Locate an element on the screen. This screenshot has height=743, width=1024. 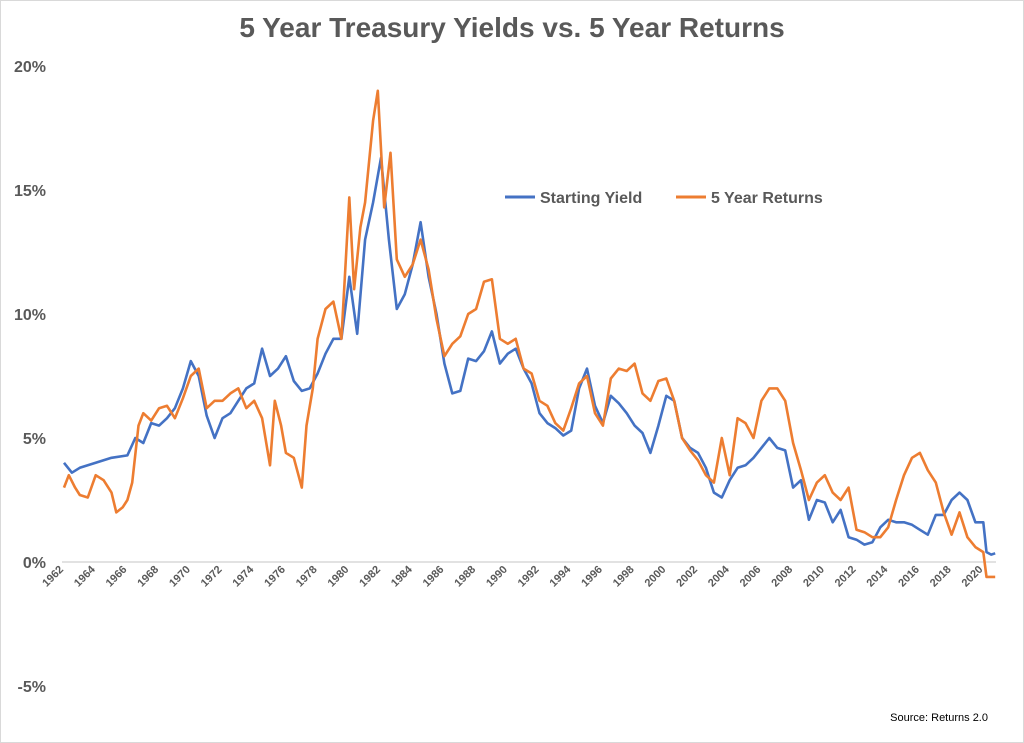
x-tick-label: 2018 is located at coordinates (941, 577).